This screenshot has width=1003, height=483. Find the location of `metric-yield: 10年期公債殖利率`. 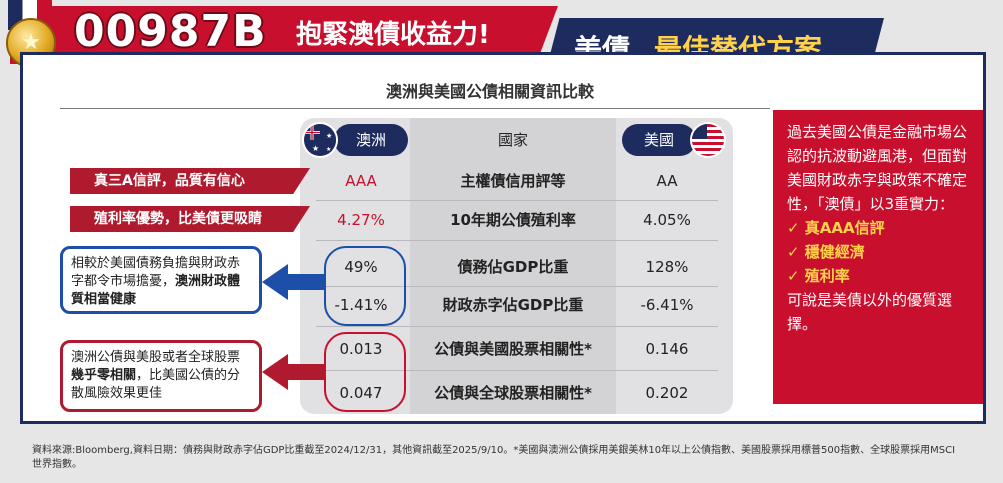

metric-yield: 10年期公債殖利率 is located at coordinates (513, 220).